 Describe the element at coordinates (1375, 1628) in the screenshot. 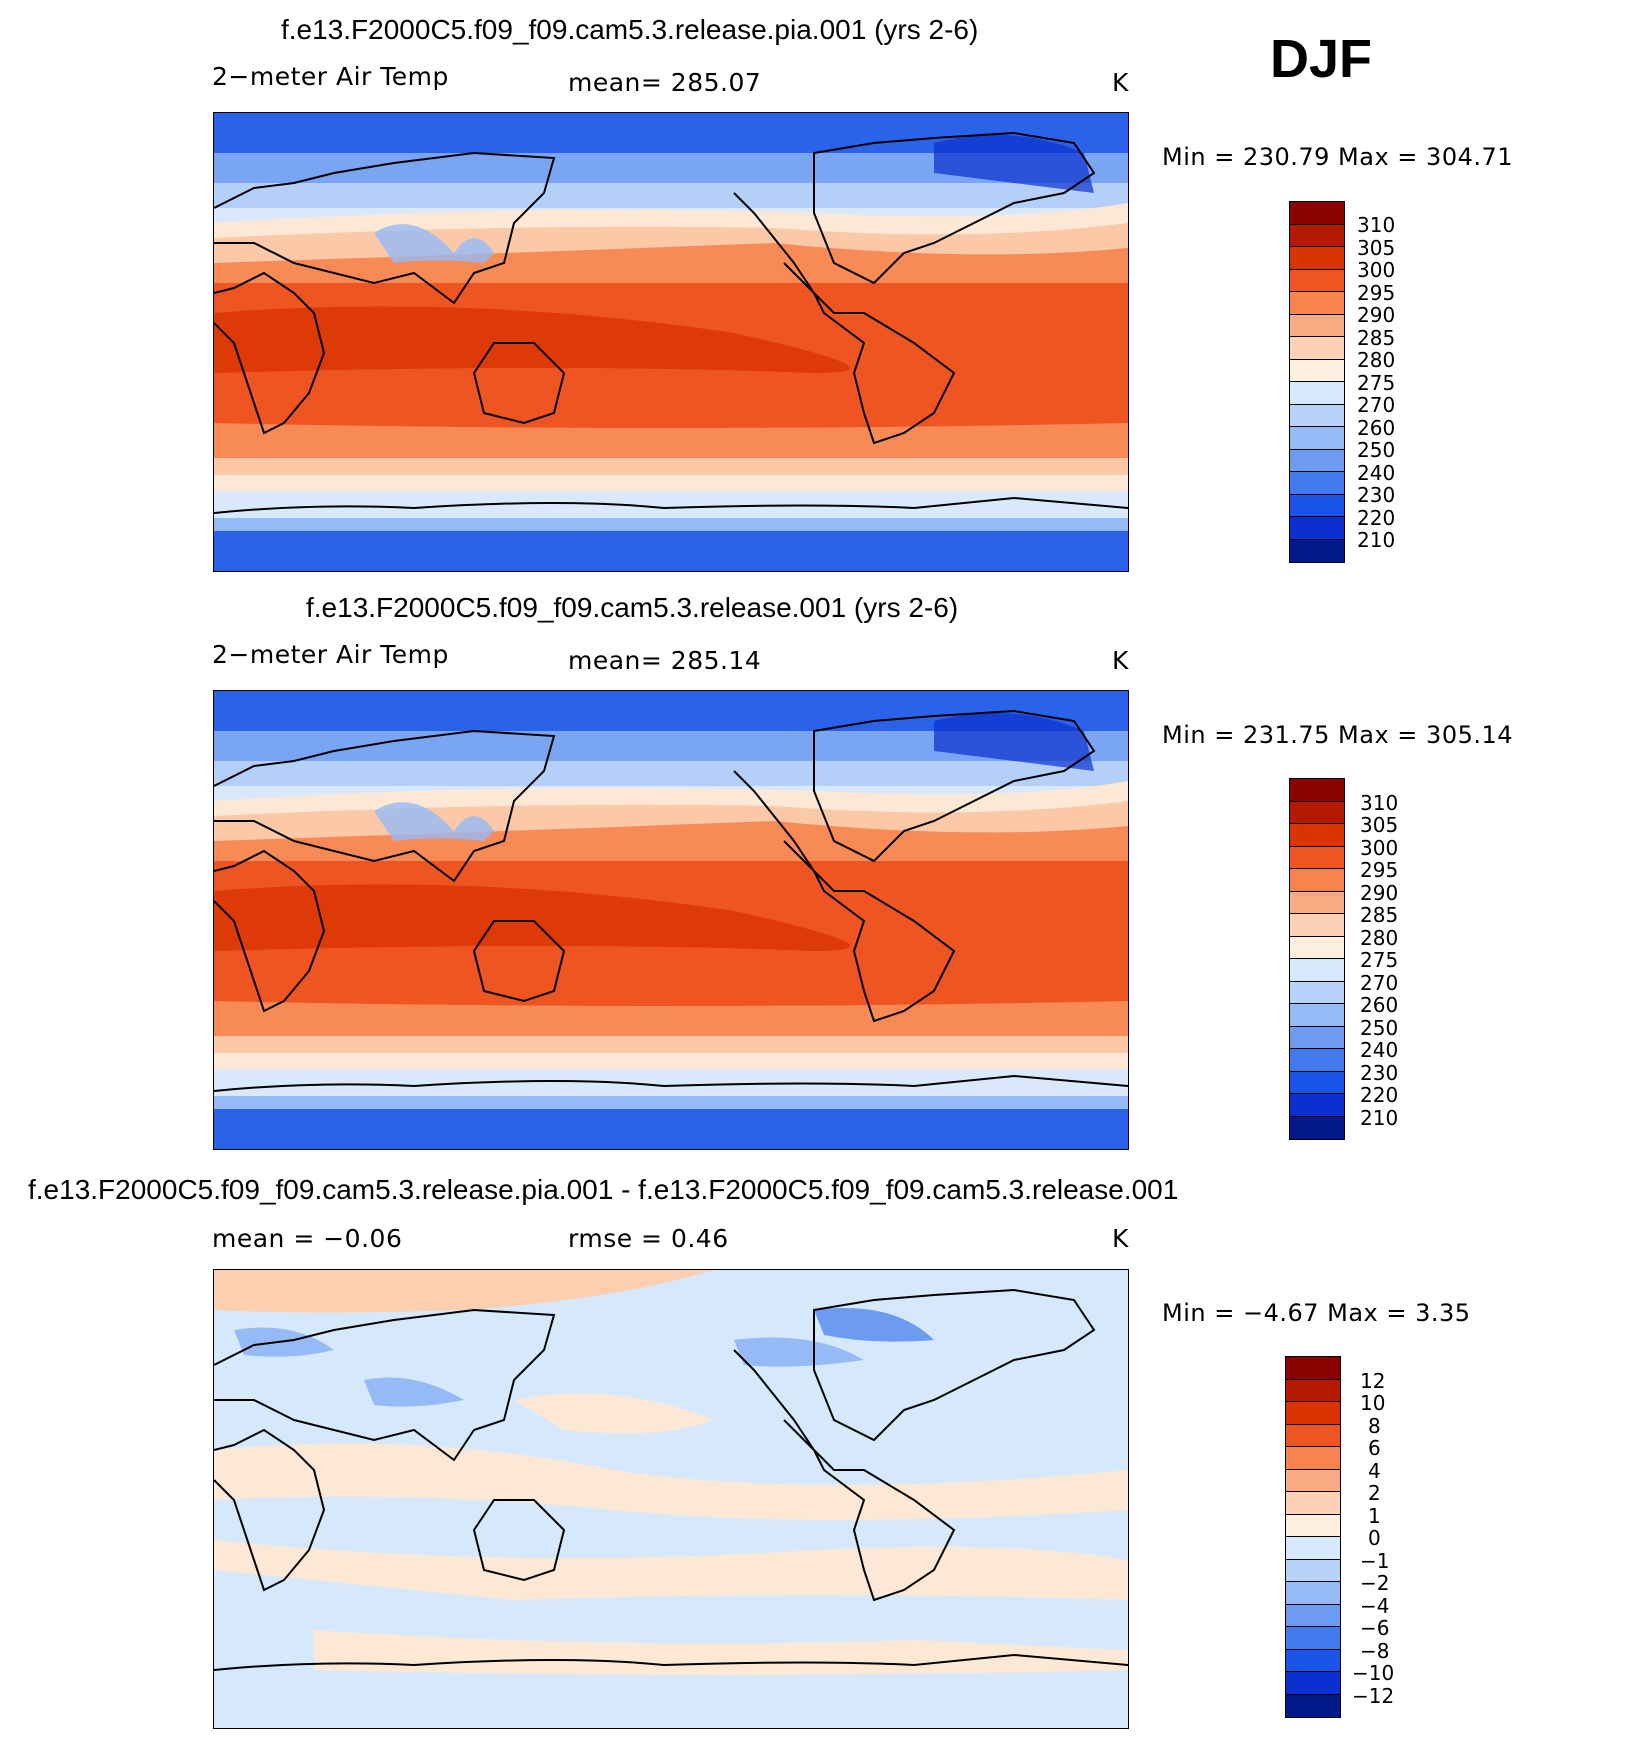

I see `colorbar-tick-label: −6` at that location.